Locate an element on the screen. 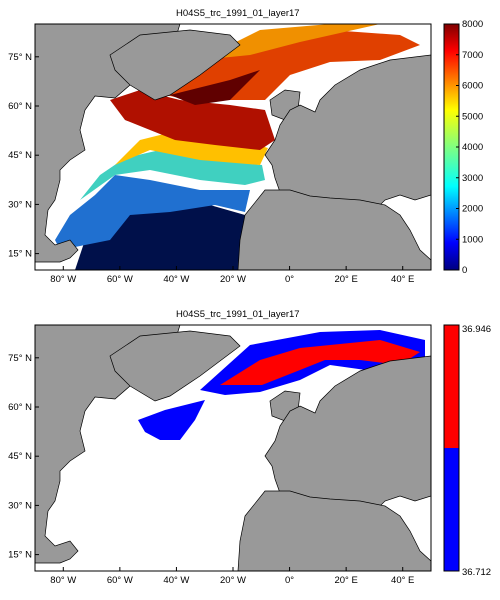  colorbar-tick-label: 7000 is located at coordinates (472, 55).